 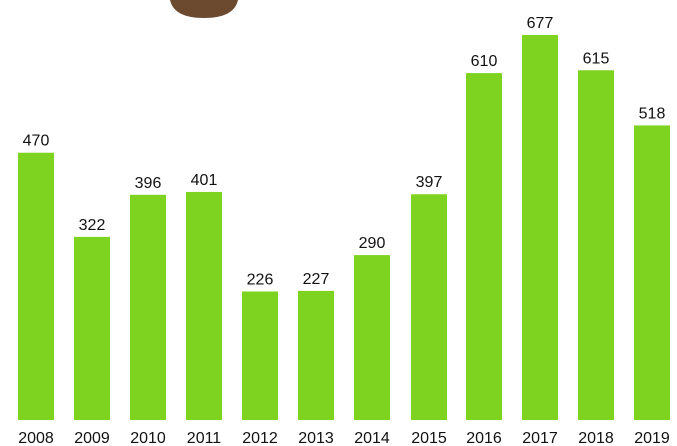 What do you see at coordinates (92, 225) in the screenshot?
I see `data-label-2009: 322` at bounding box center [92, 225].